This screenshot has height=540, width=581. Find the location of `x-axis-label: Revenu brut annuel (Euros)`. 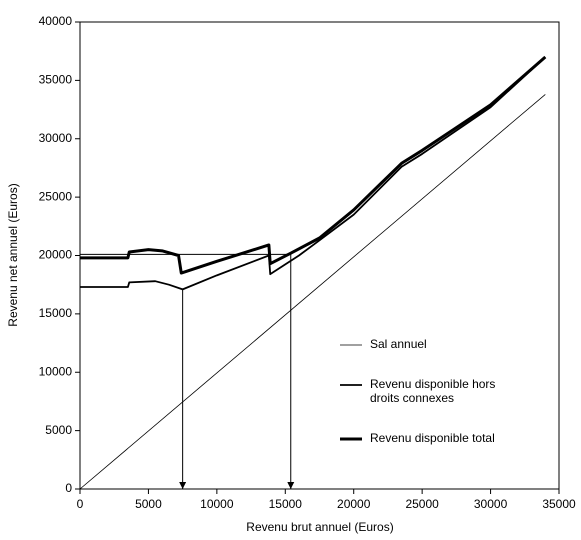

x-axis-label: Revenu brut annuel (Euros) is located at coordinates (319, 527).